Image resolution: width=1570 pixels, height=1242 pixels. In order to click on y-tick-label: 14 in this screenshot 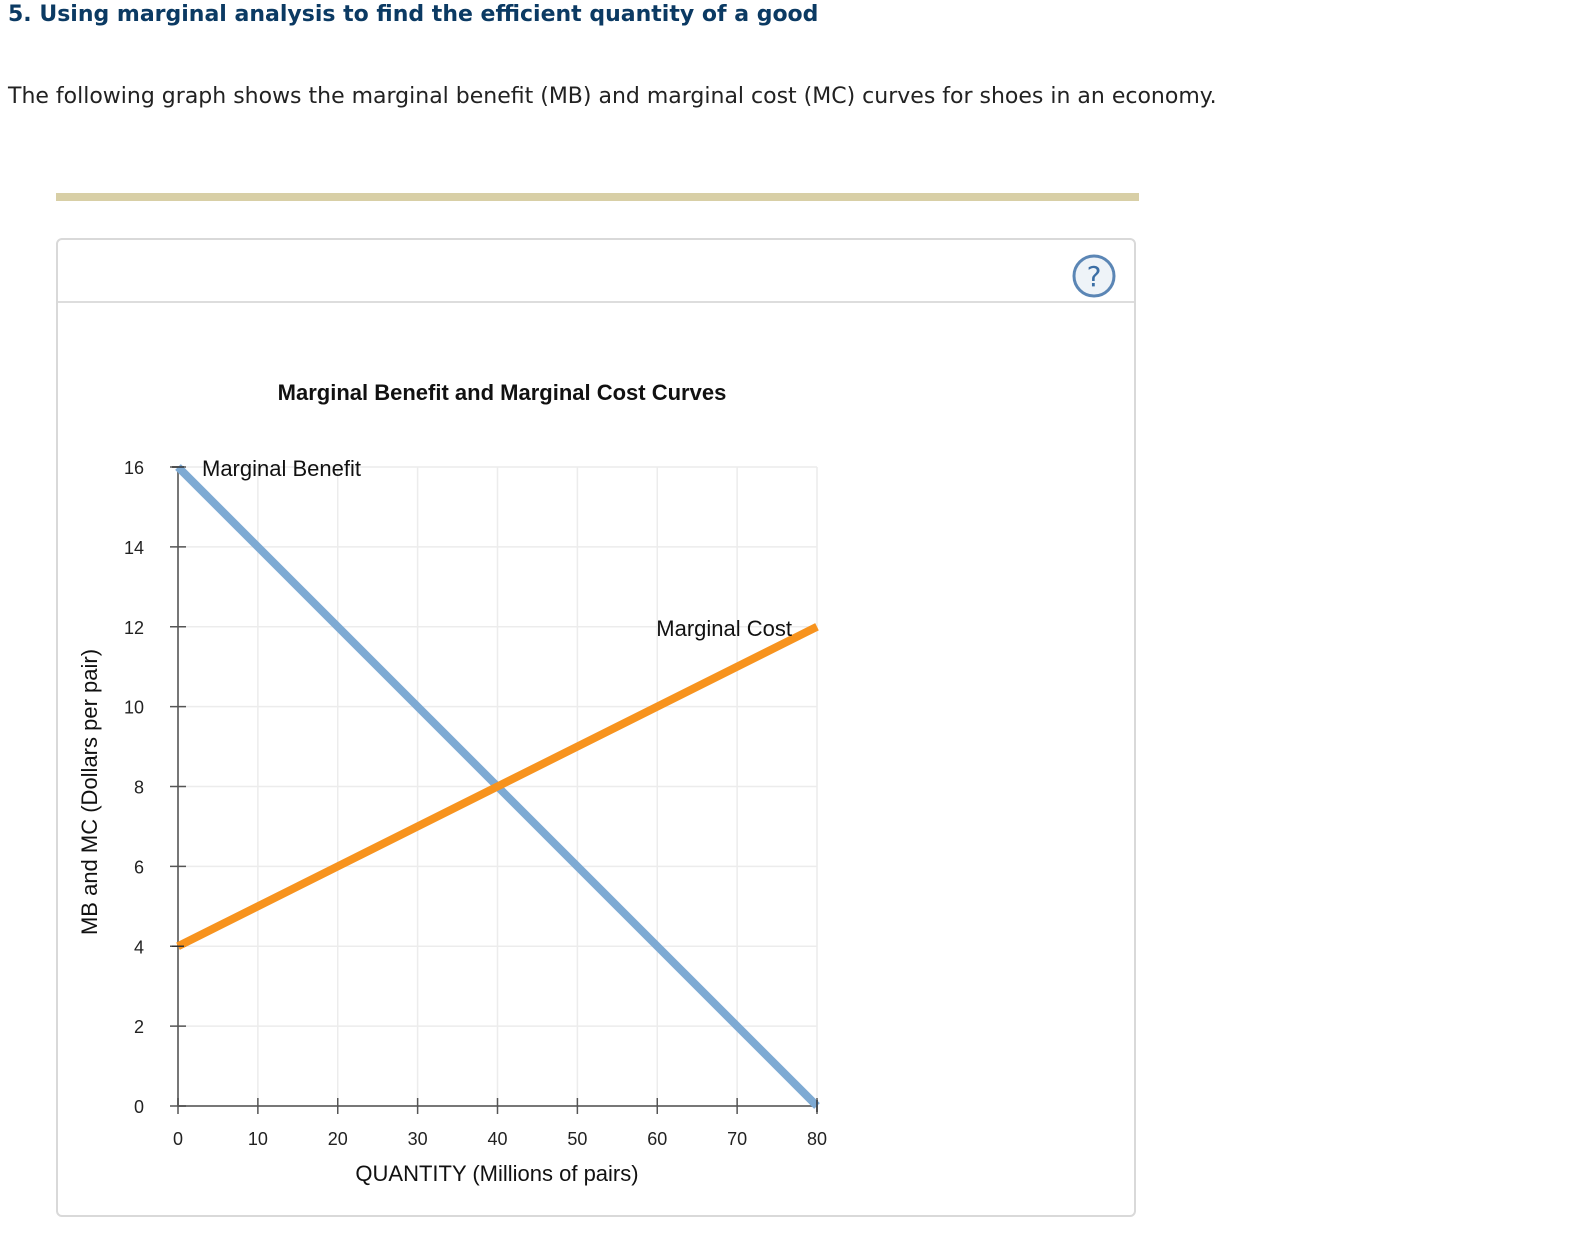, I will do `click(134, 548)`.